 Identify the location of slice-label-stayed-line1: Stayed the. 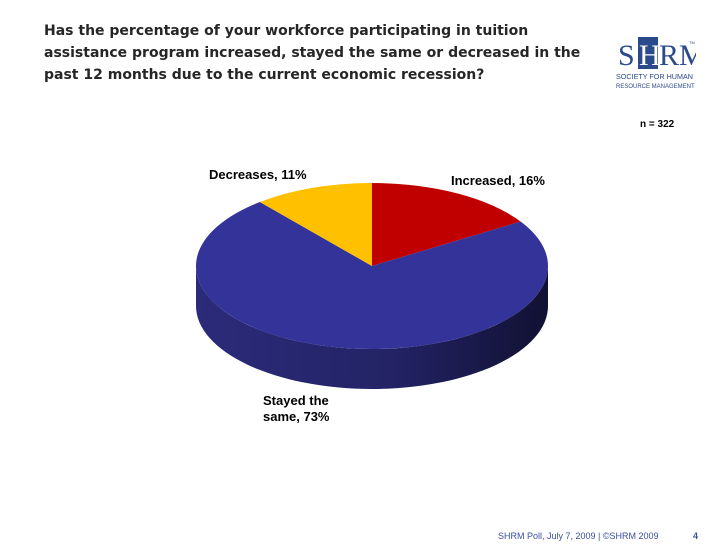
(296, 400).